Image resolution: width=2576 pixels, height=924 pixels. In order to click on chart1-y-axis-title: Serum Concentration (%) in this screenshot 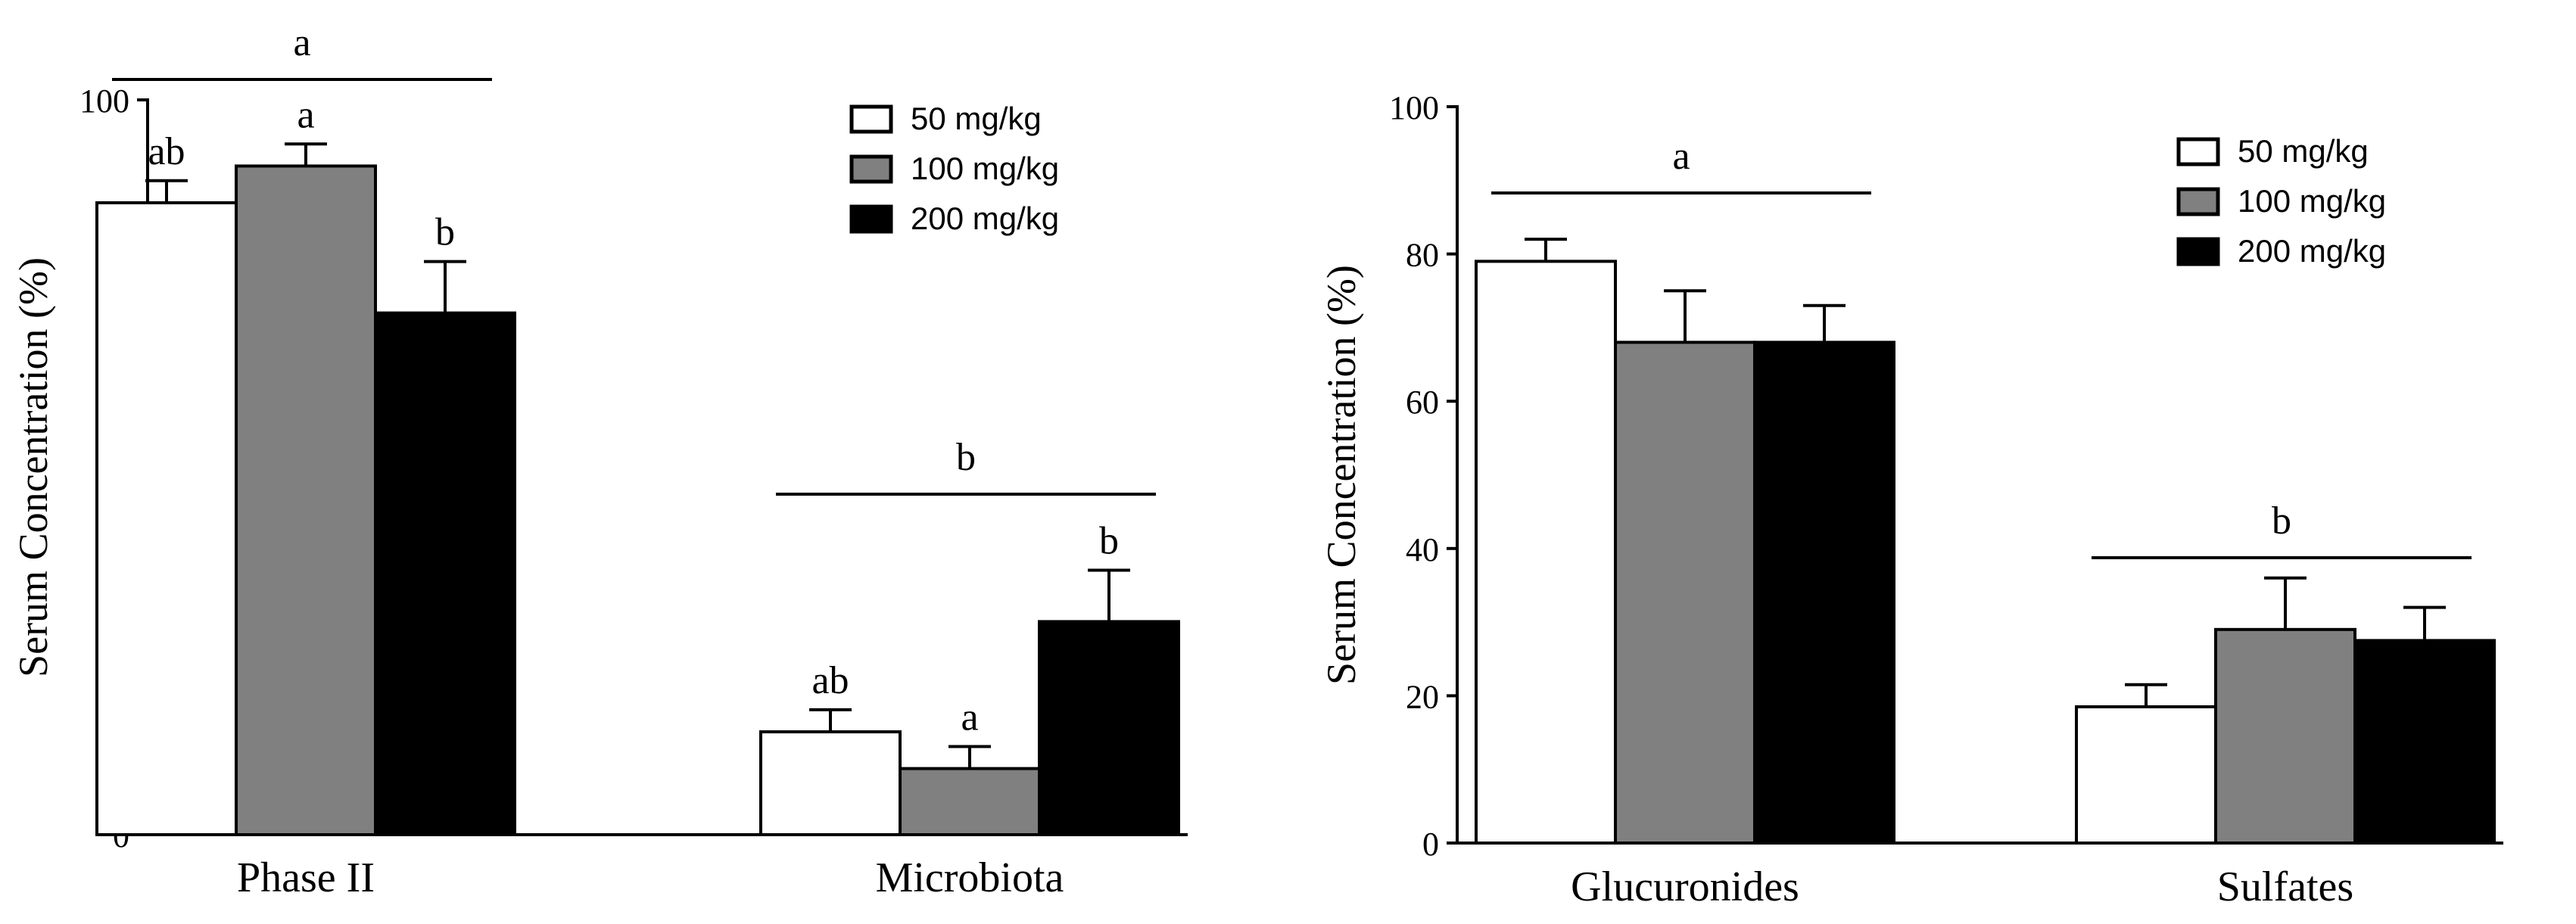, I will do `click(1341, 475)`.